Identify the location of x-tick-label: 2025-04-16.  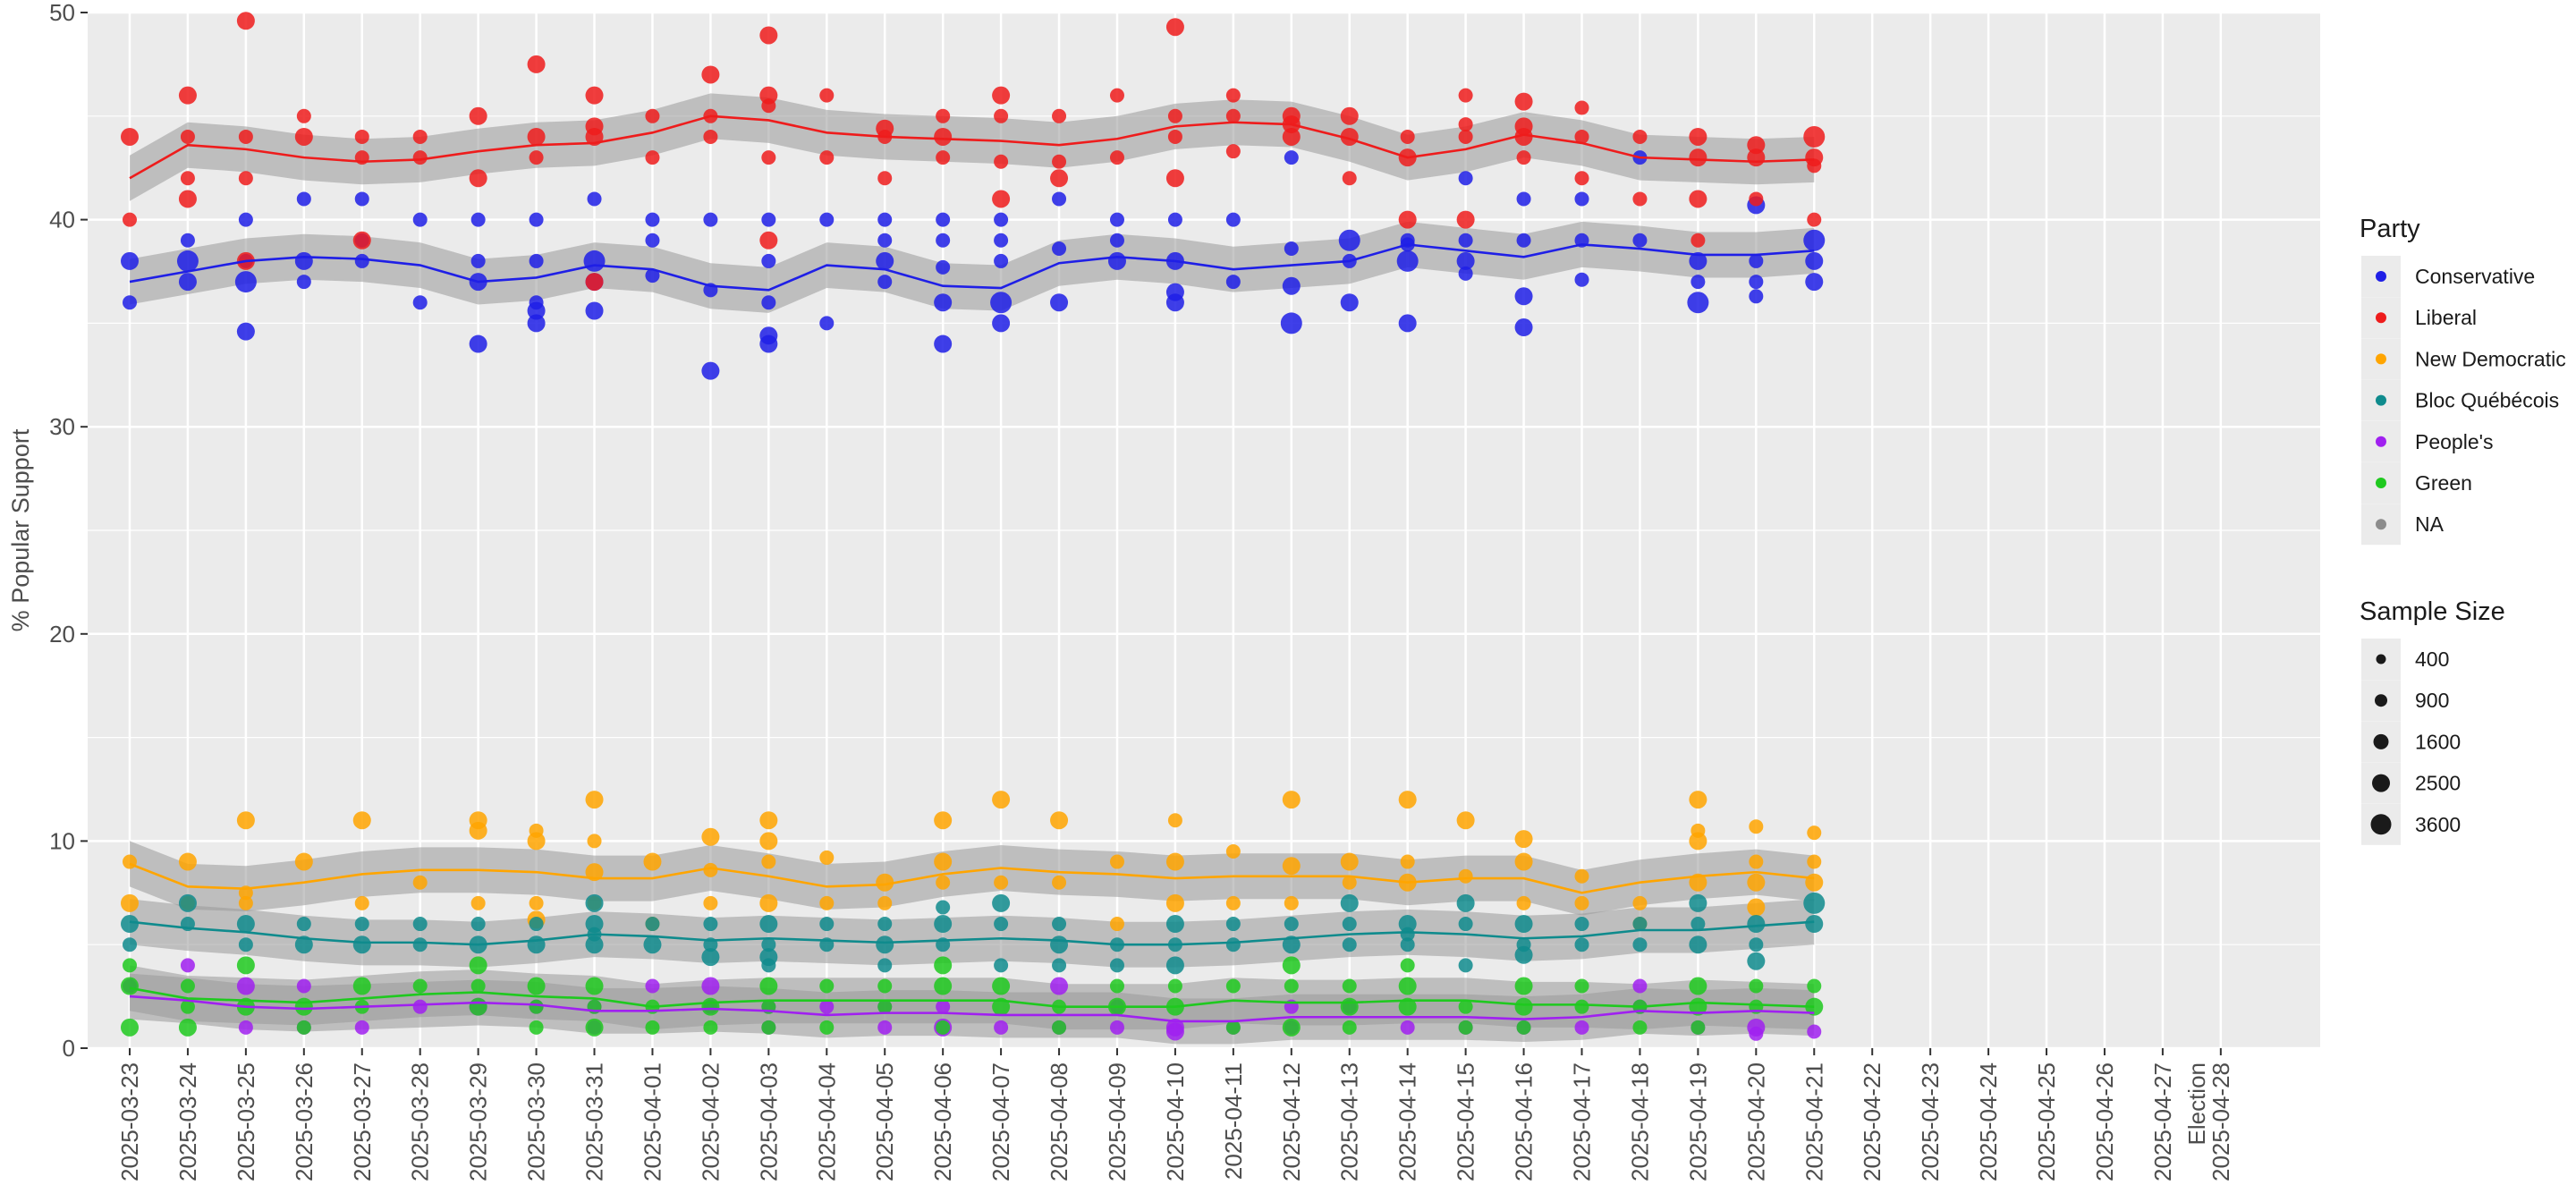
(1524, 1121).